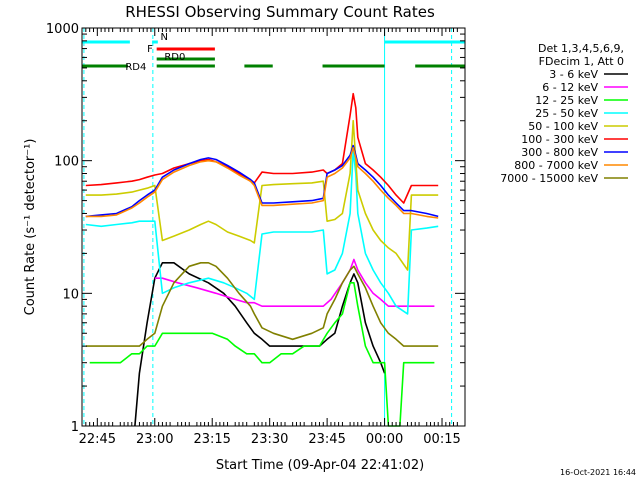 This screenshot has height=480, width=640. I want to click on footer-date: 16-Oct-2021 16:44, so click(598, 472).